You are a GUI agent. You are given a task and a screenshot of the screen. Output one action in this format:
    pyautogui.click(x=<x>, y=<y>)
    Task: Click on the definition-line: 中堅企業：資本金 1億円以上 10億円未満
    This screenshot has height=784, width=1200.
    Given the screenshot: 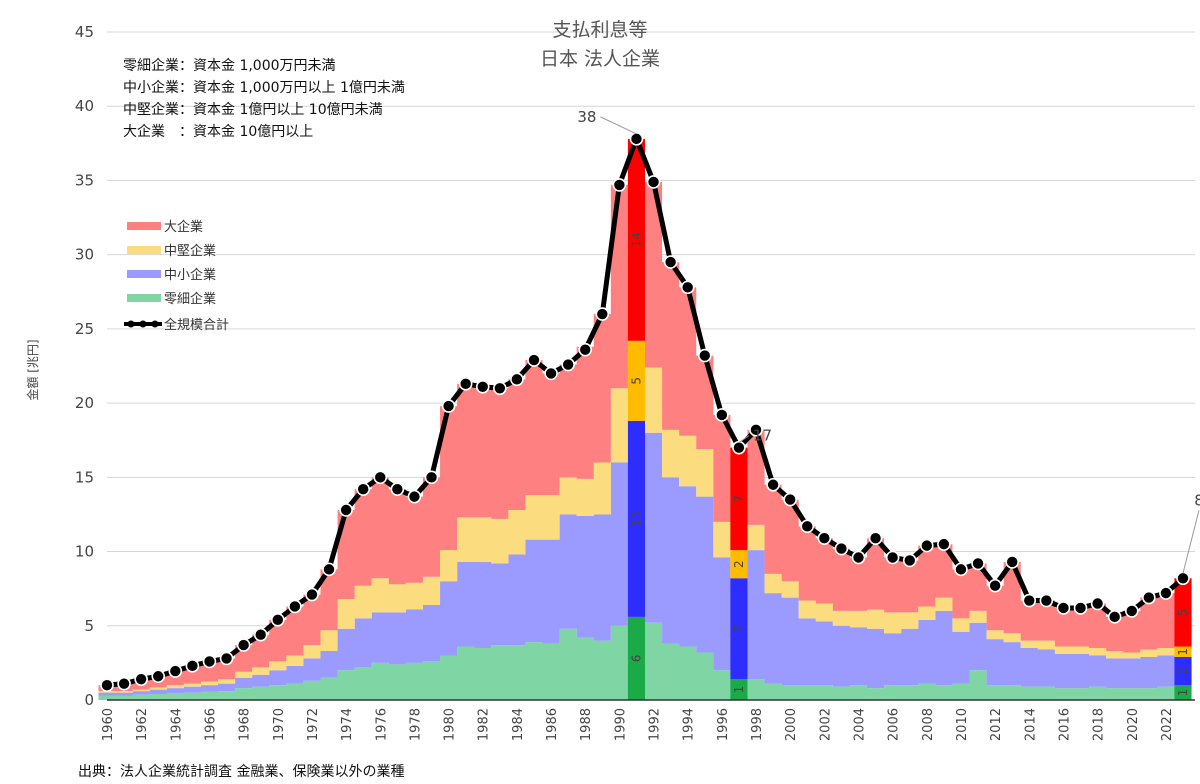 What is the action you would take?
    pyautogui.click(x=253, y=109)
    